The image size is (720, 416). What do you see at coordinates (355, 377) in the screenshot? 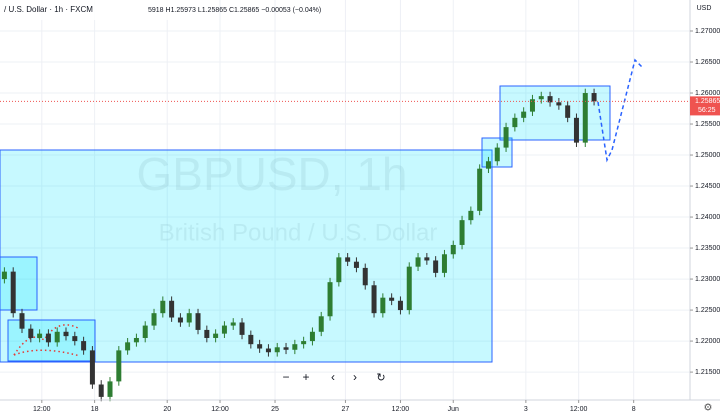
I see `scroll-right: ›` at bounding box center [355, 377].